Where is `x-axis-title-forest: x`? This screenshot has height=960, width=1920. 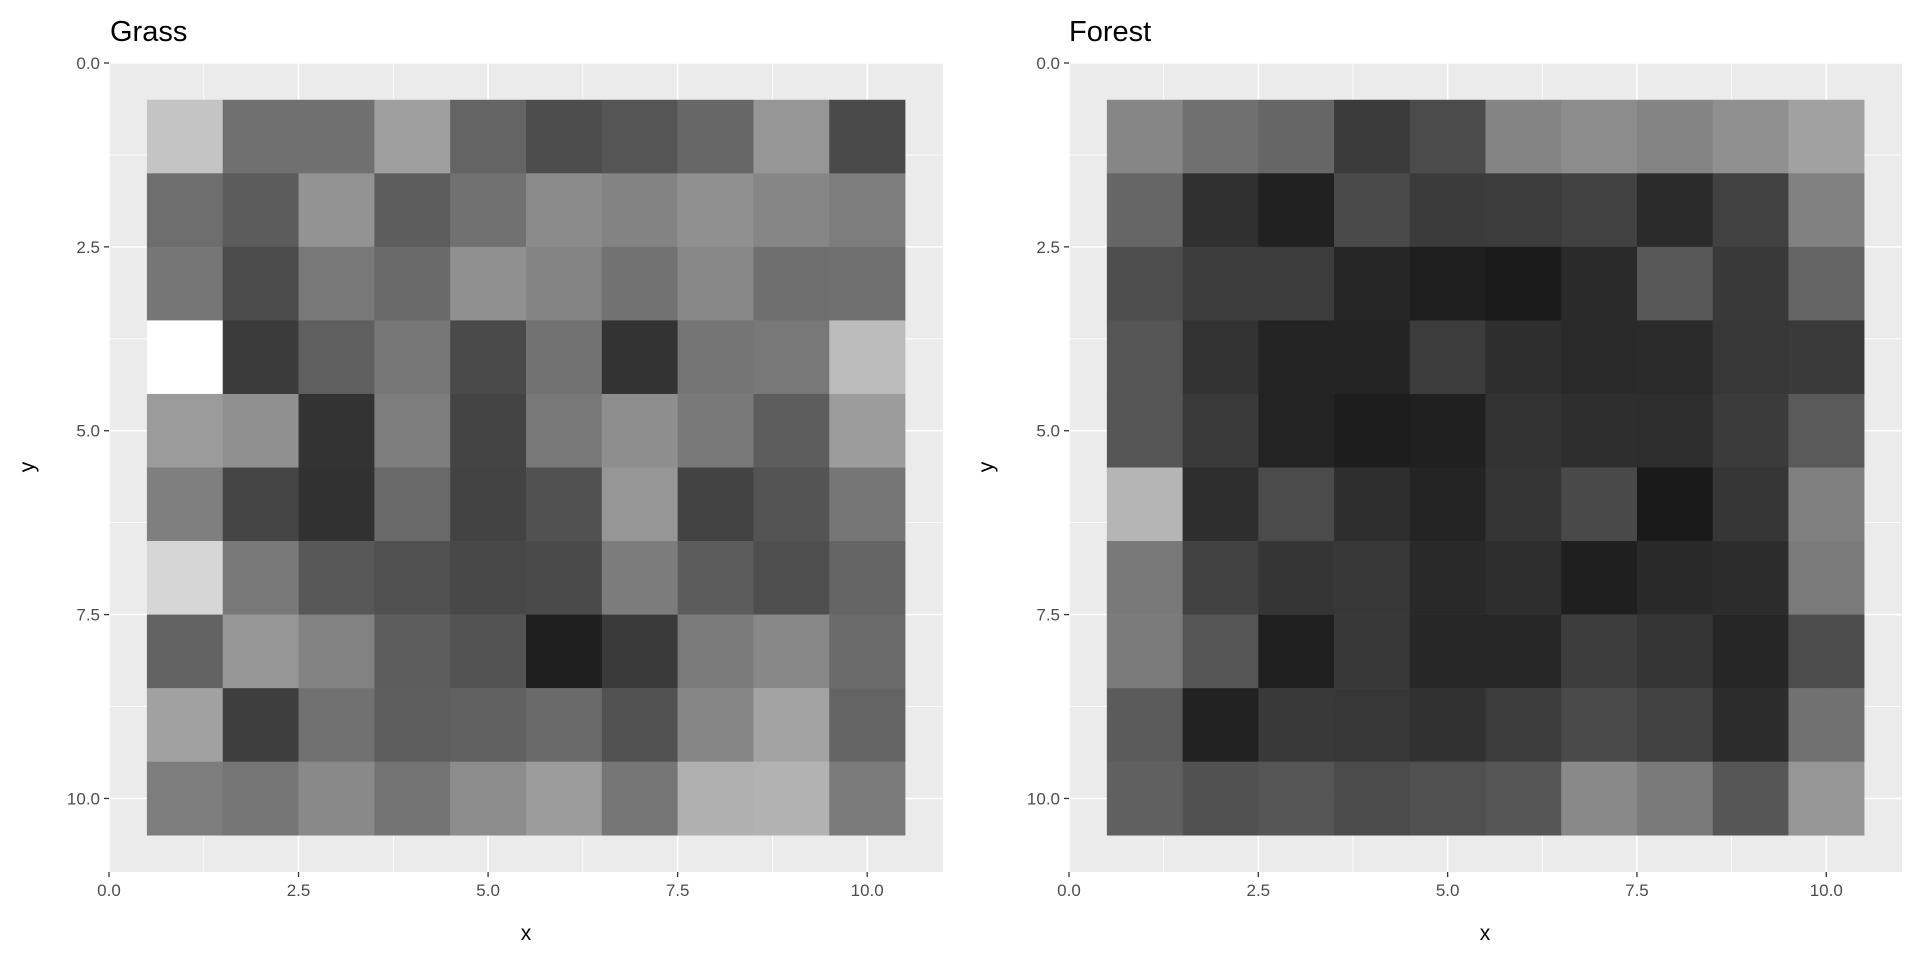 x-axis-title-forest: x is located at coordinates (1485, 933).